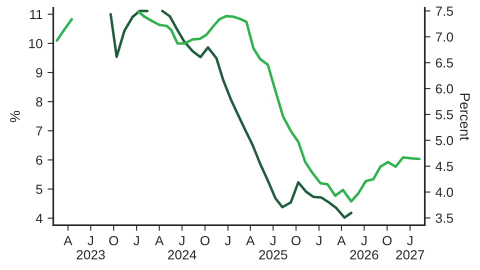  Describe the element at coordinates (445, 141) in the screenshot. I see `y2-tick-label: 5.0` at that location.